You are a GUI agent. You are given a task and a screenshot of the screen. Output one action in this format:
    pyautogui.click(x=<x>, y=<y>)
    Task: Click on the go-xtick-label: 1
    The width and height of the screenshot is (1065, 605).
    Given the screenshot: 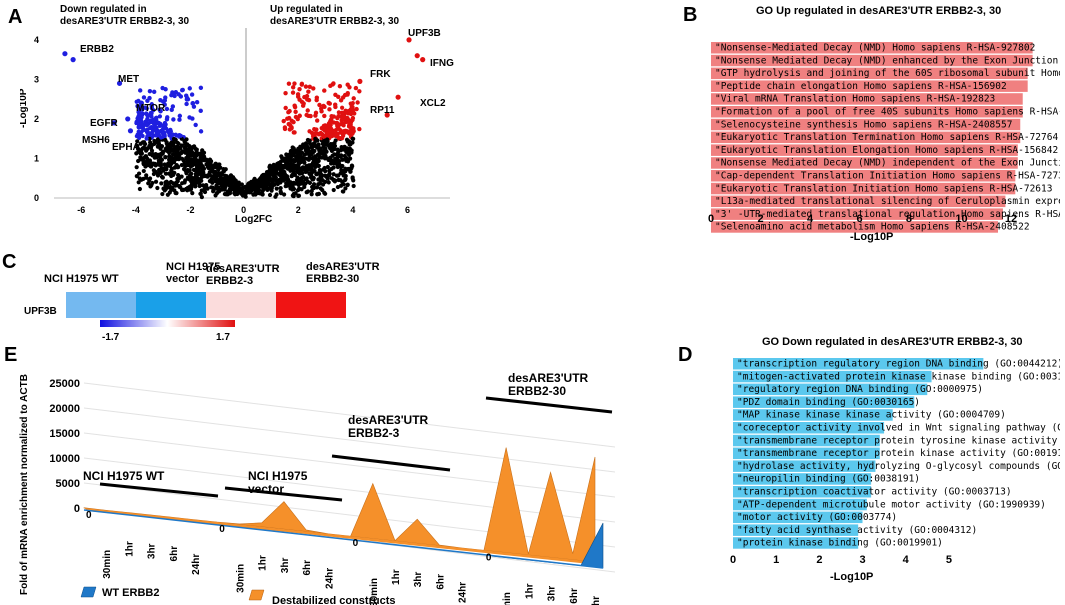 What is the action you would take?
    pyautogui.click(x=776, y=560)
    